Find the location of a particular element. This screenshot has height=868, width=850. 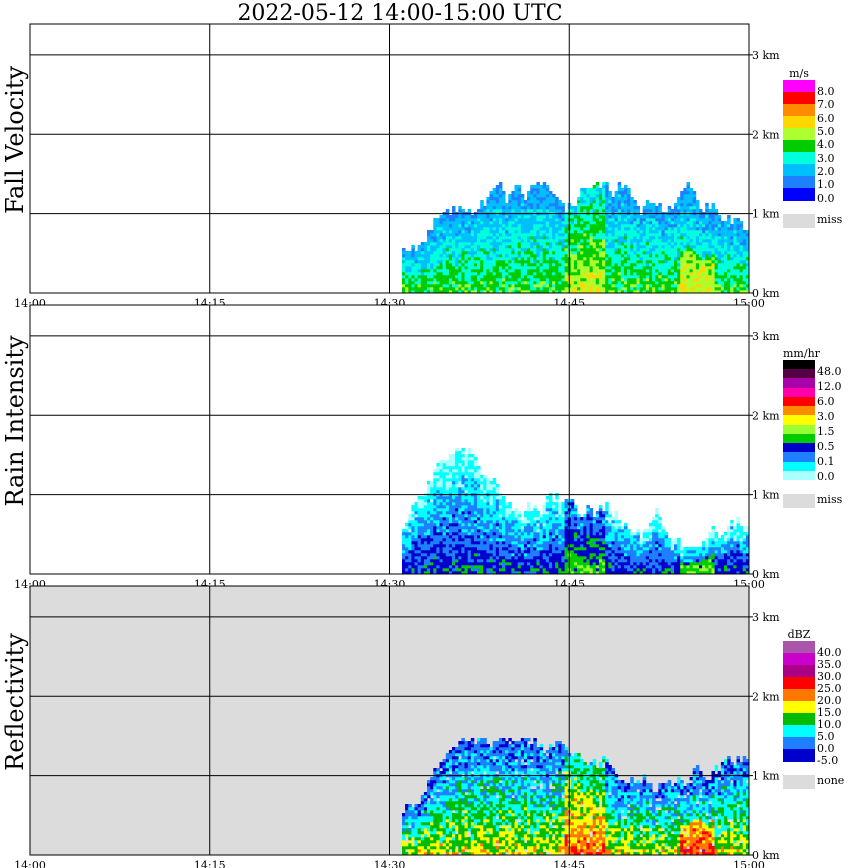

legend-label: 0.0 is located at coordinates (826, 198).